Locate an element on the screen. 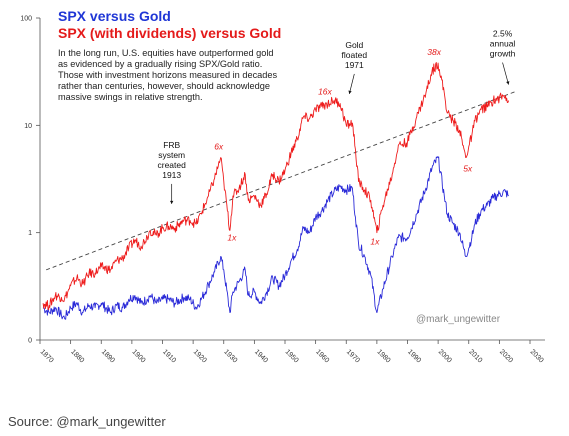 Image resolution: width=569 pixels, height=436 pixels. annotation-0-line-1: system is located at coordinates (171, 155).